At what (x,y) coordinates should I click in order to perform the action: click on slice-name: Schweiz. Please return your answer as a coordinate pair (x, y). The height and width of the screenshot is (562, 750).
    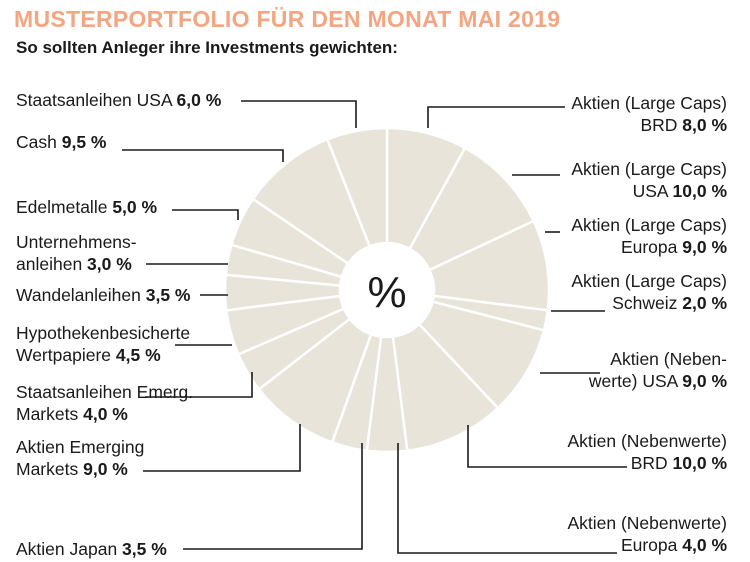
    Looking at the image, I should click on (647, 303).